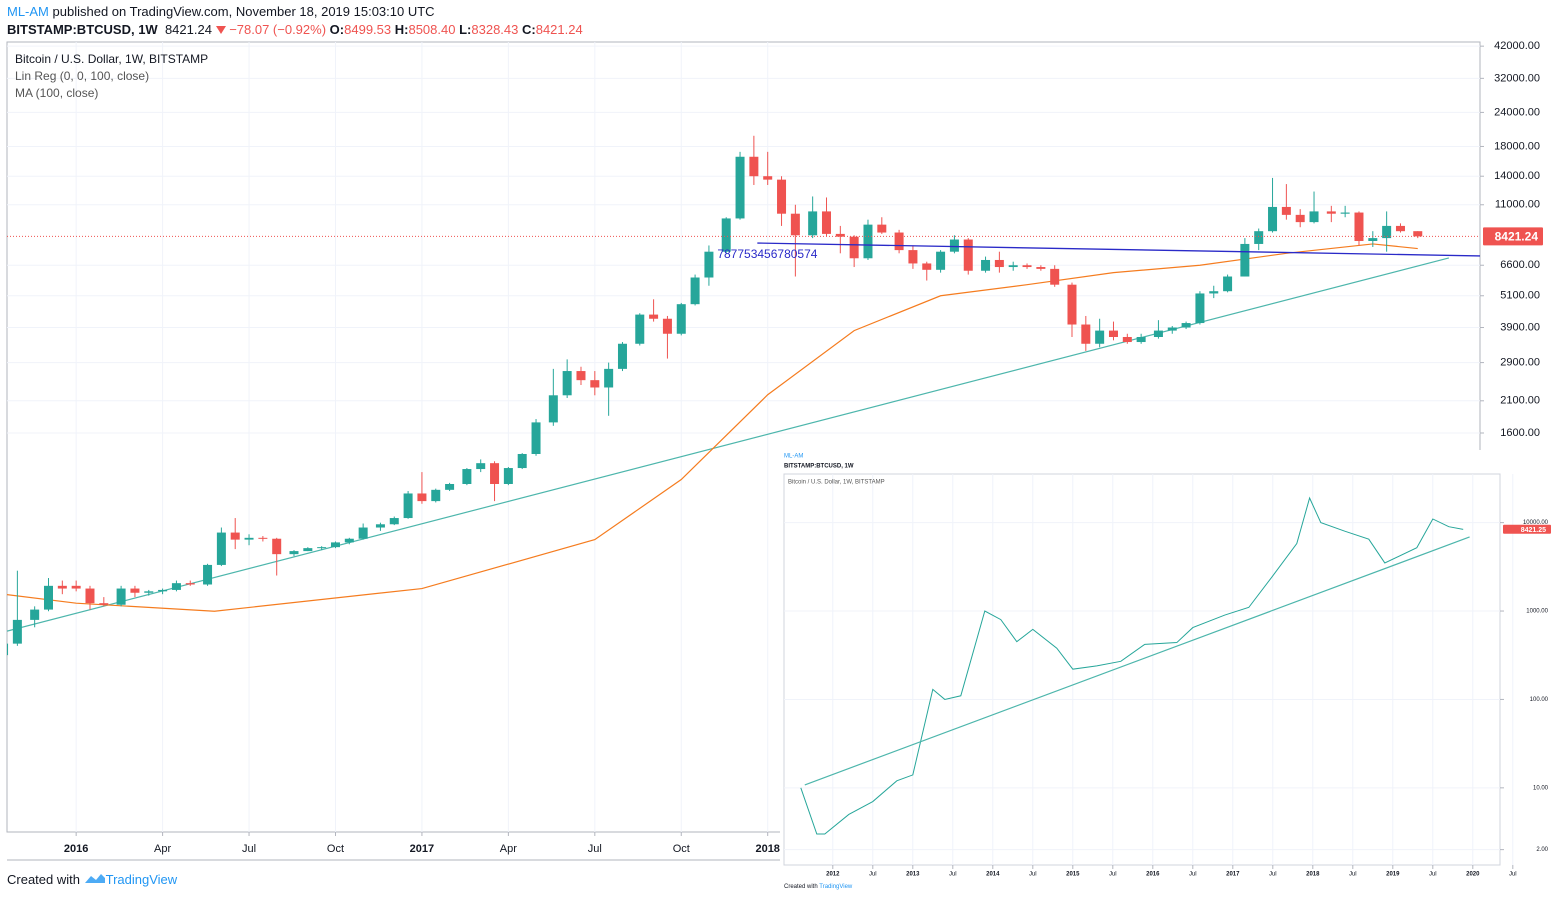 The height and width of the screenshot is (898, 1560). What do you see at coordinates (1539, 700) in the screenshot?
I see `y-tick-label: 100.00` at bounding box center [1539, 700].